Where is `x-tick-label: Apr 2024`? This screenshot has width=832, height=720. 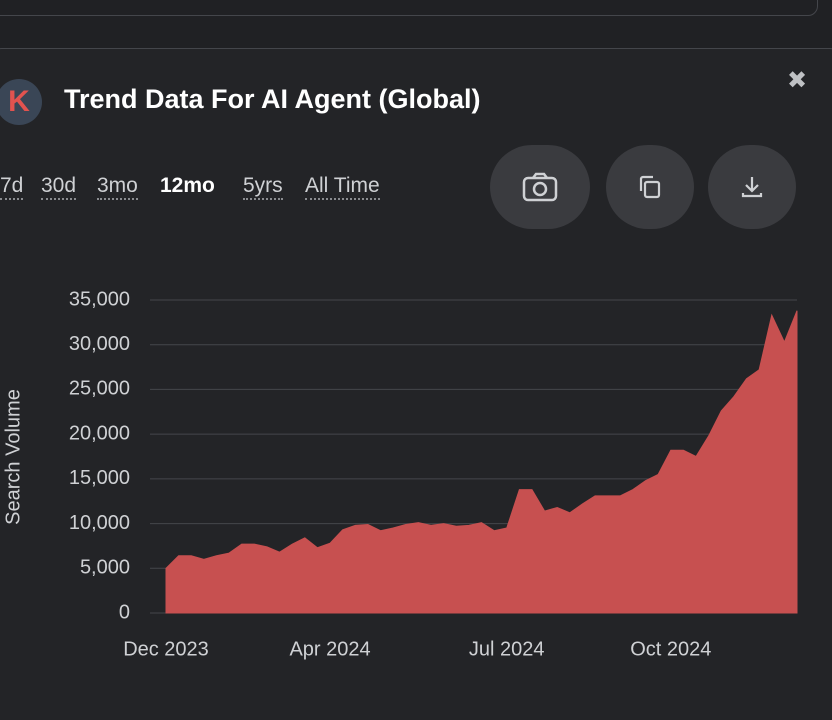
x-tick-label: Apr 2024 is located at coordinates (329, 649).